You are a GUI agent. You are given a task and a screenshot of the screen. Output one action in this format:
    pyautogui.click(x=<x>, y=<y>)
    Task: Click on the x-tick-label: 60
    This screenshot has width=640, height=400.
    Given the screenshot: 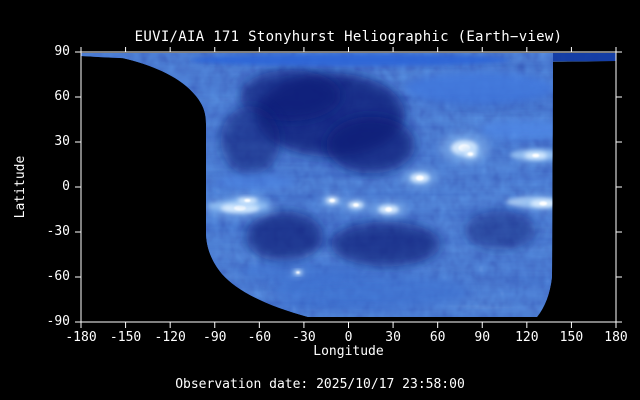 What is the action you would take?
    pyautogui.click(x=437, y=337)
    